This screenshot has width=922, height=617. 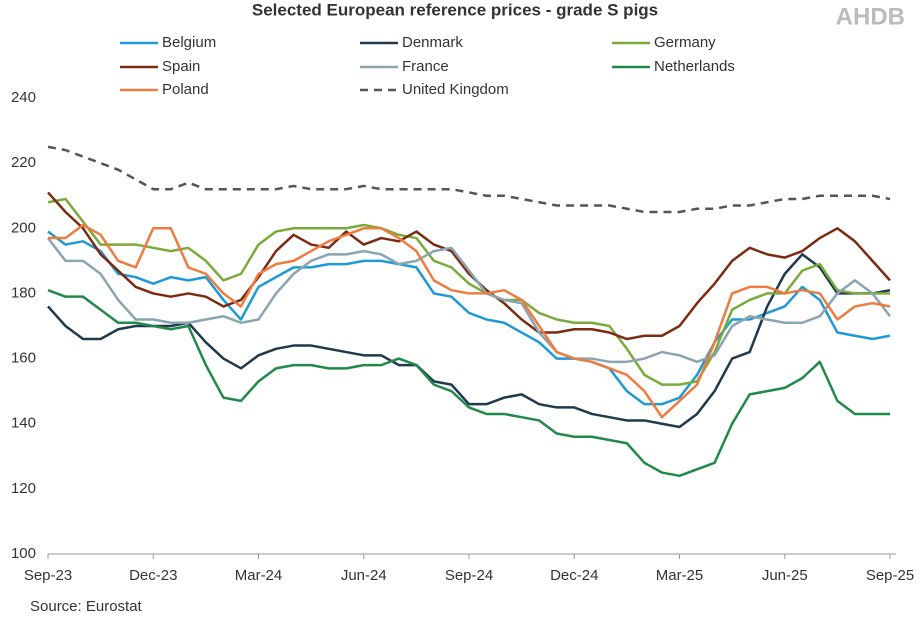 What do you see at coordinates (890, 575) in the screenshot?
I see `x-tick-label: Sep-25` at bounding box center [890, 575].